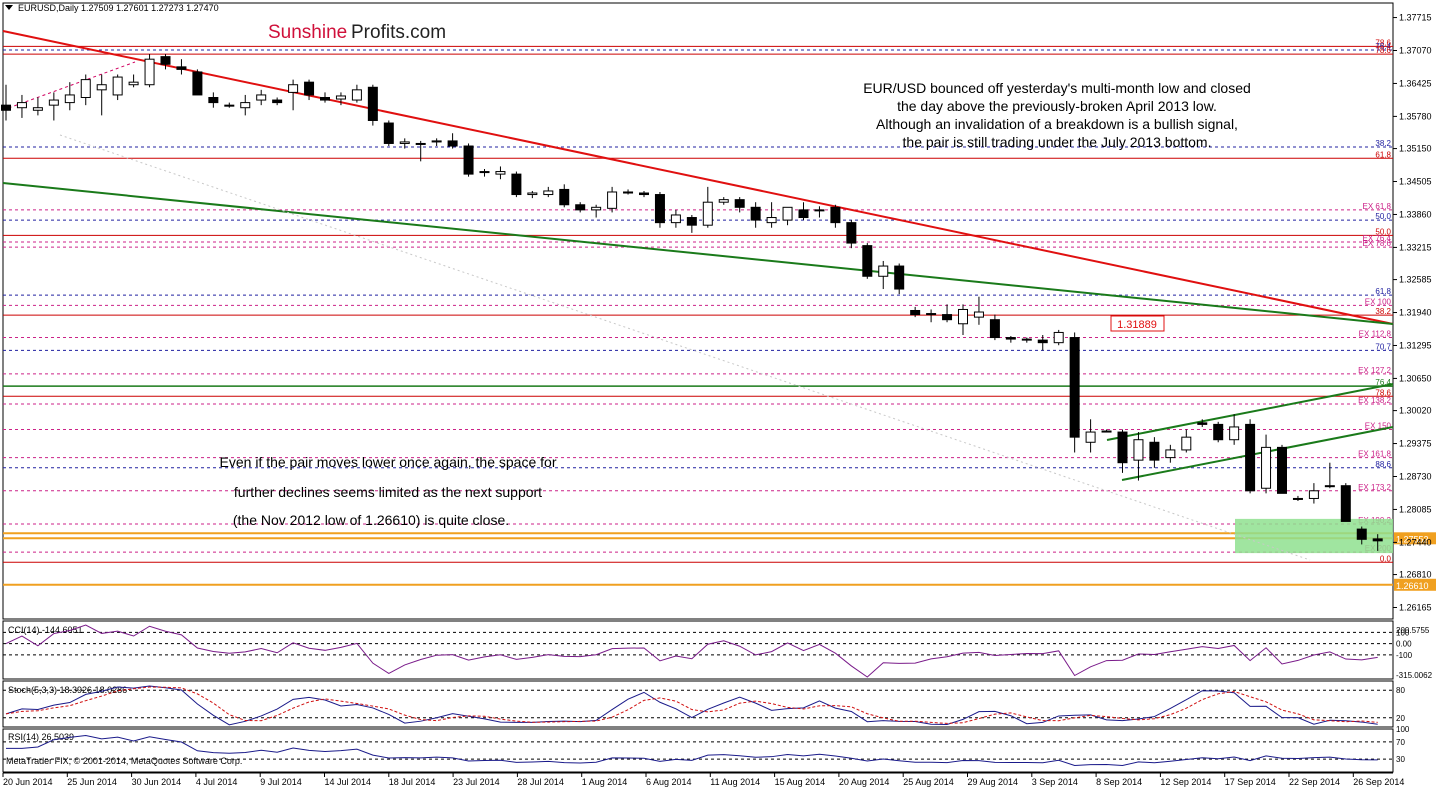 The height and width of the screenshot is (789, 1436). Describe the element at coordinates (1403, 632) in the screenshot. I see `cci-tick-label: 100` at that location.